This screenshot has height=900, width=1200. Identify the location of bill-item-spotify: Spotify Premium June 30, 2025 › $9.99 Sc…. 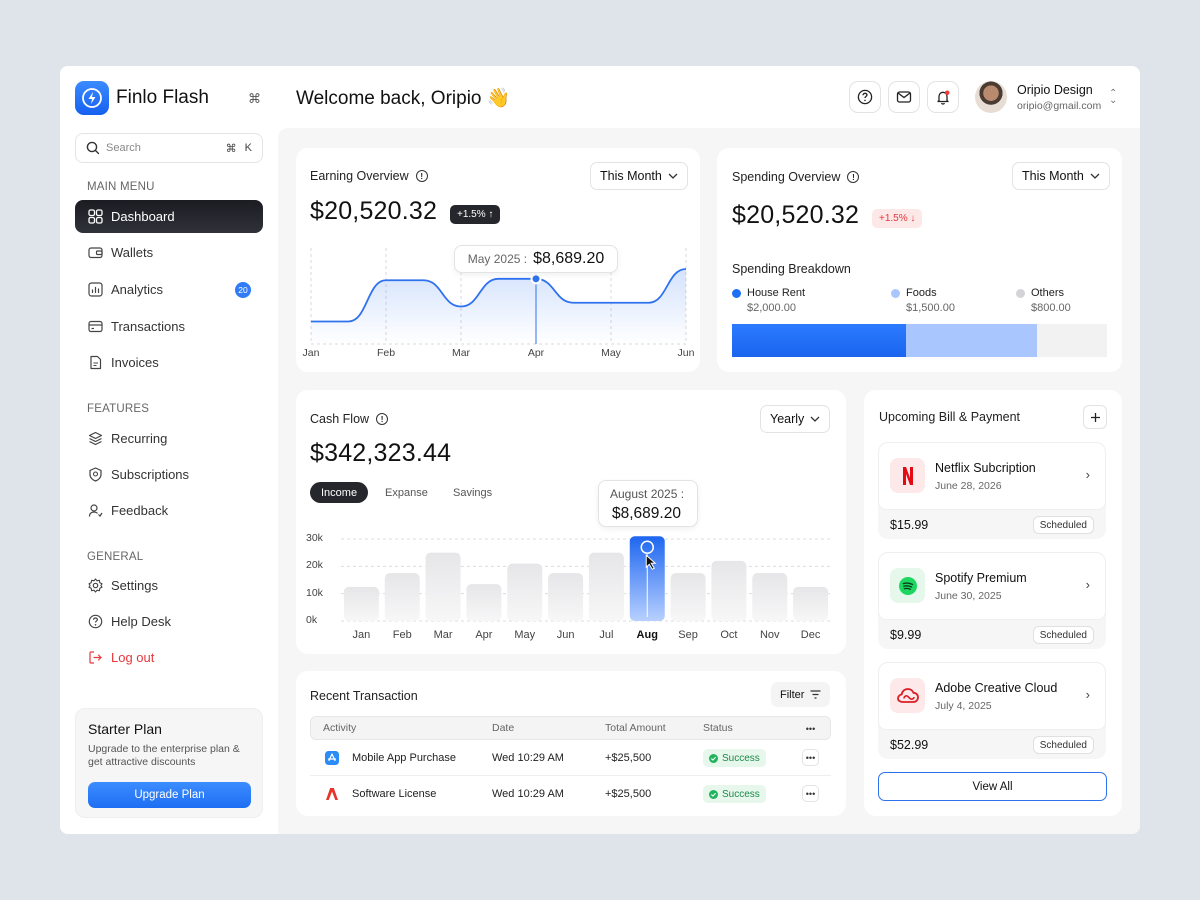
(992, 600).